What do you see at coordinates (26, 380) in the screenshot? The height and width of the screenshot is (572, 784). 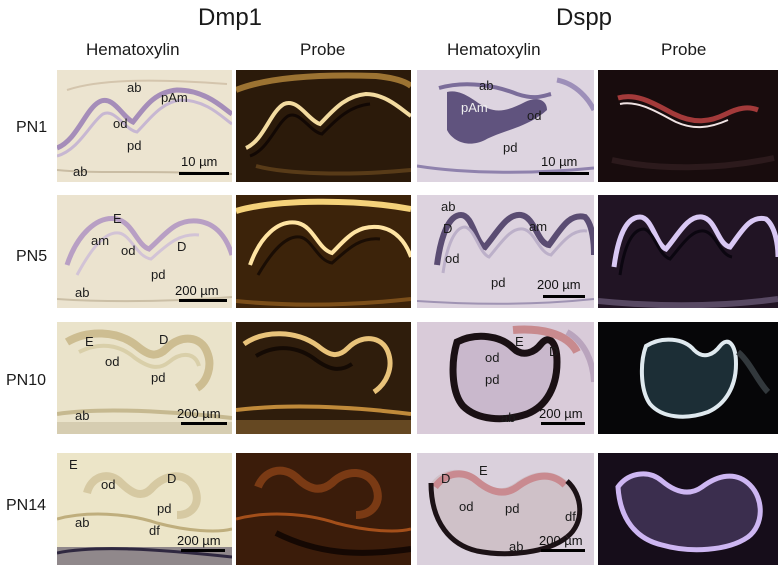 I see `row-label-pn10: PN10` at bounding box center [26, 380].